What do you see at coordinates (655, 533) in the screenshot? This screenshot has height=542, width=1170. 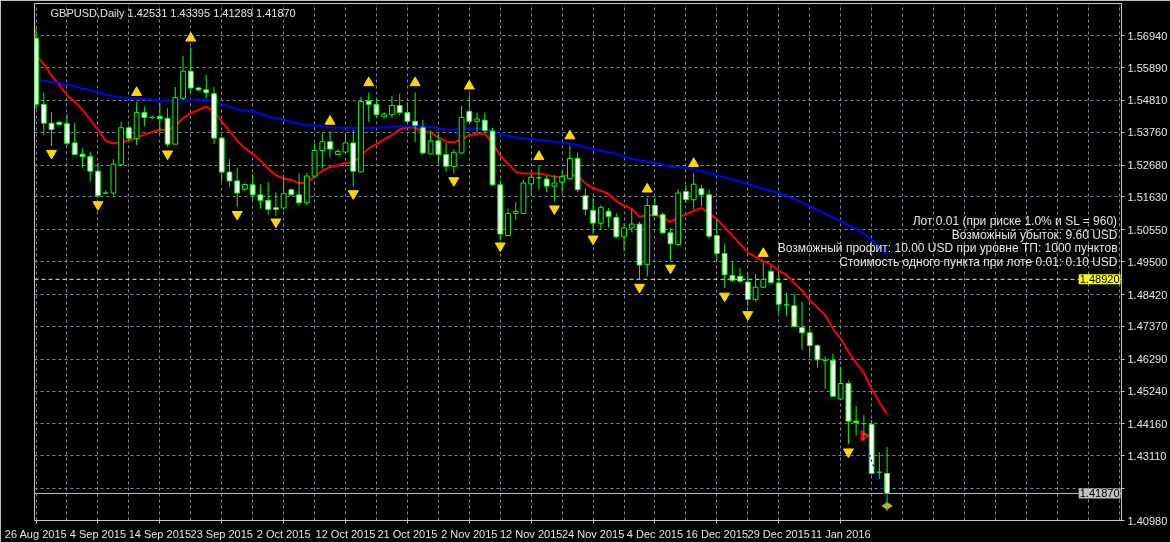 I see `x-tick-label: 4 Dec 2015` at bounding box center [655, 533].